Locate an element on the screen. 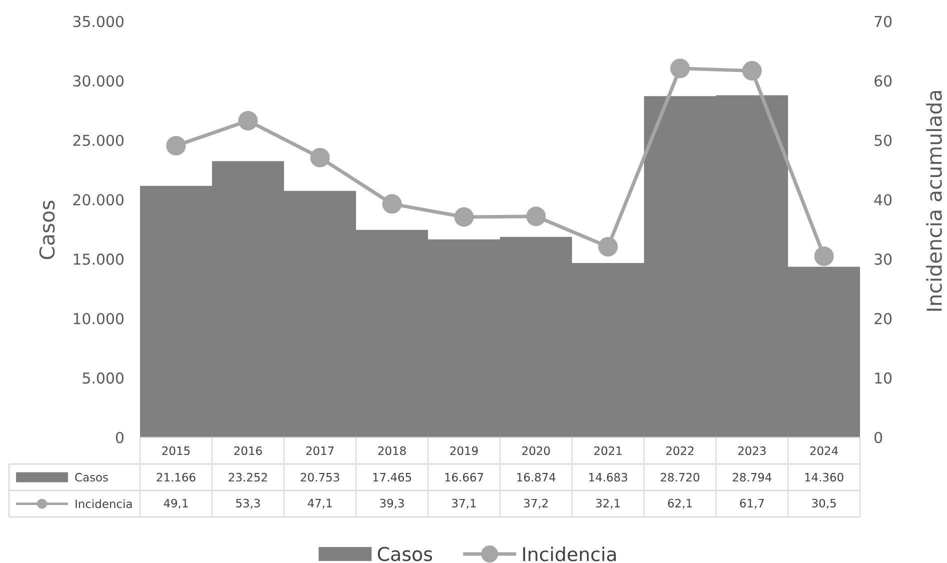  y-axis-title: Casos is located at coordinates (47, 230).